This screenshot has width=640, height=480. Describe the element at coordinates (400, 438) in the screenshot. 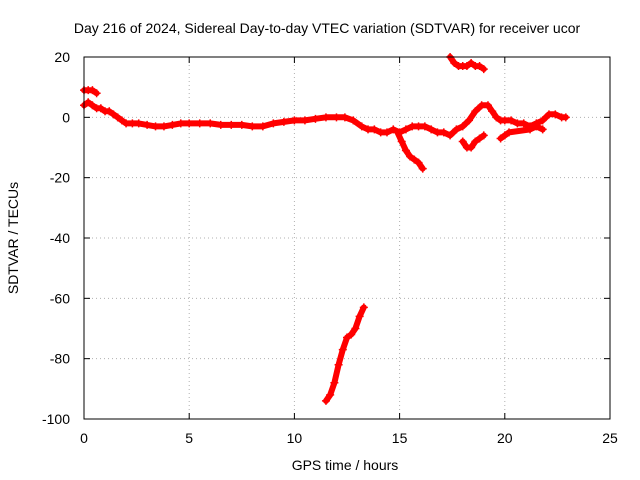

I see `x-tick-label: 15` at that location.